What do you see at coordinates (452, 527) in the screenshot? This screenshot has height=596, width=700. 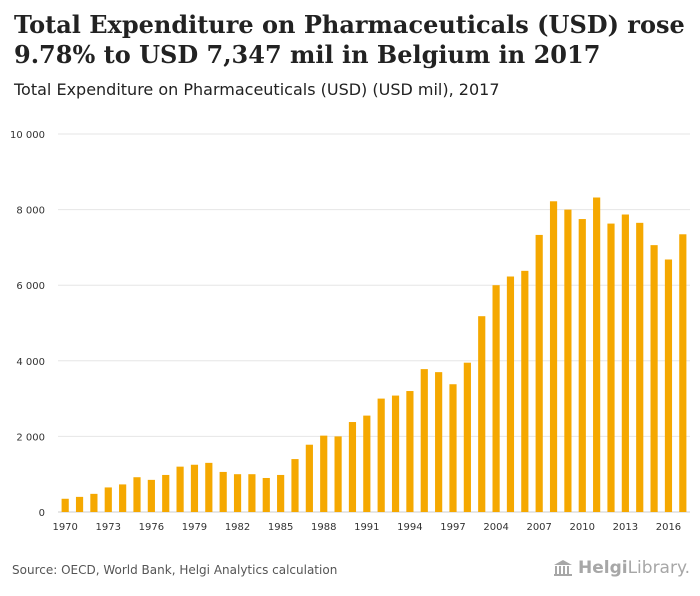 I see `x-tick-label: 1997` at bounding box center [452, 527].